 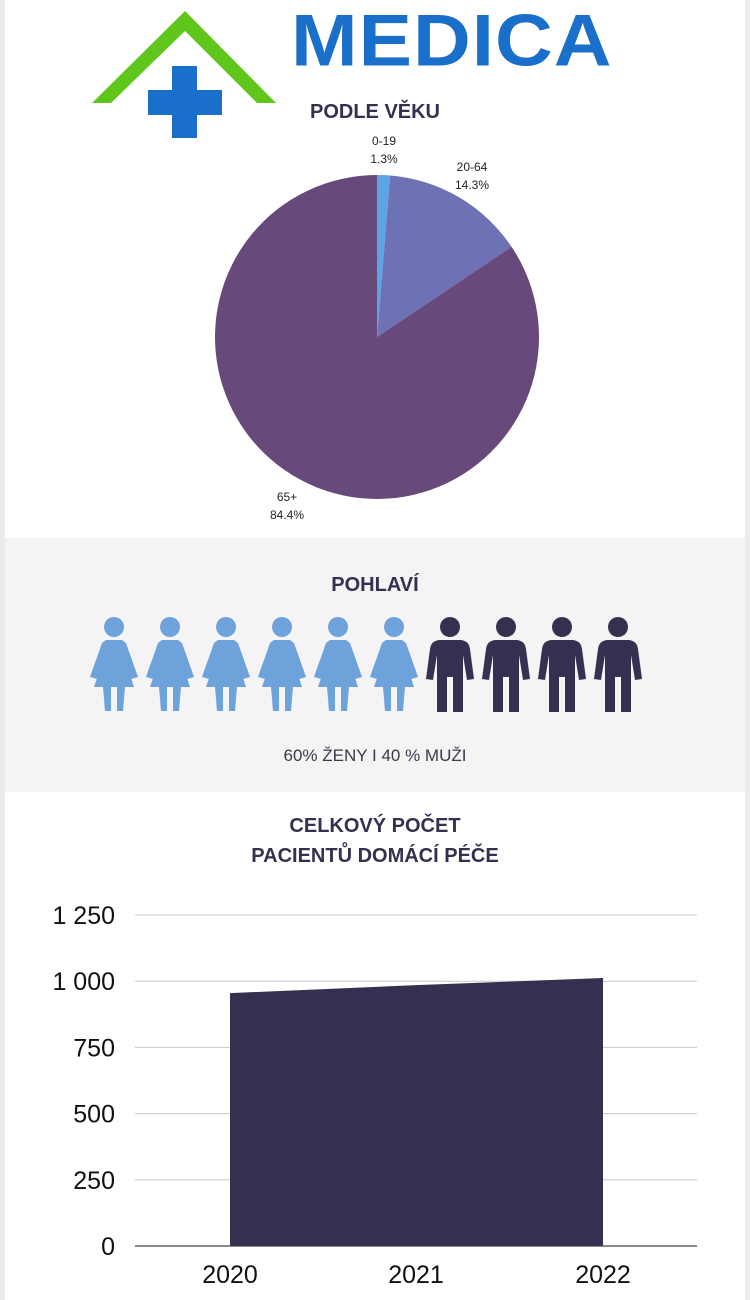 I want to click on gender-section-title: POHLAVÍ, so click(x=375, y=585).